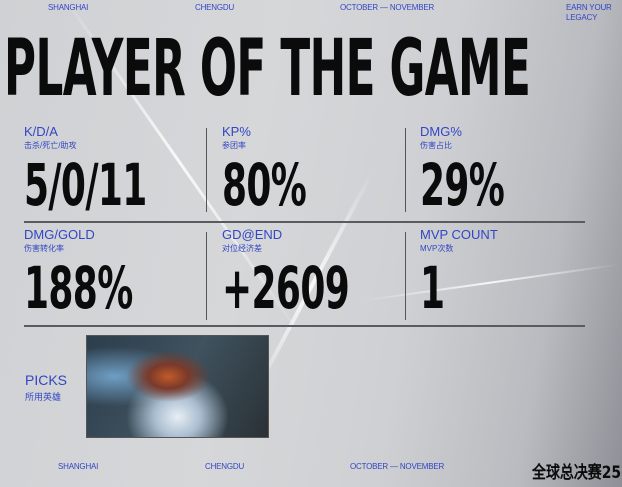 The image size is (622, 487). Describe the element at coordinates (387, 7) in the screenshot. I see `header-dates: OCTOBER — NOVEMBER` at that location.